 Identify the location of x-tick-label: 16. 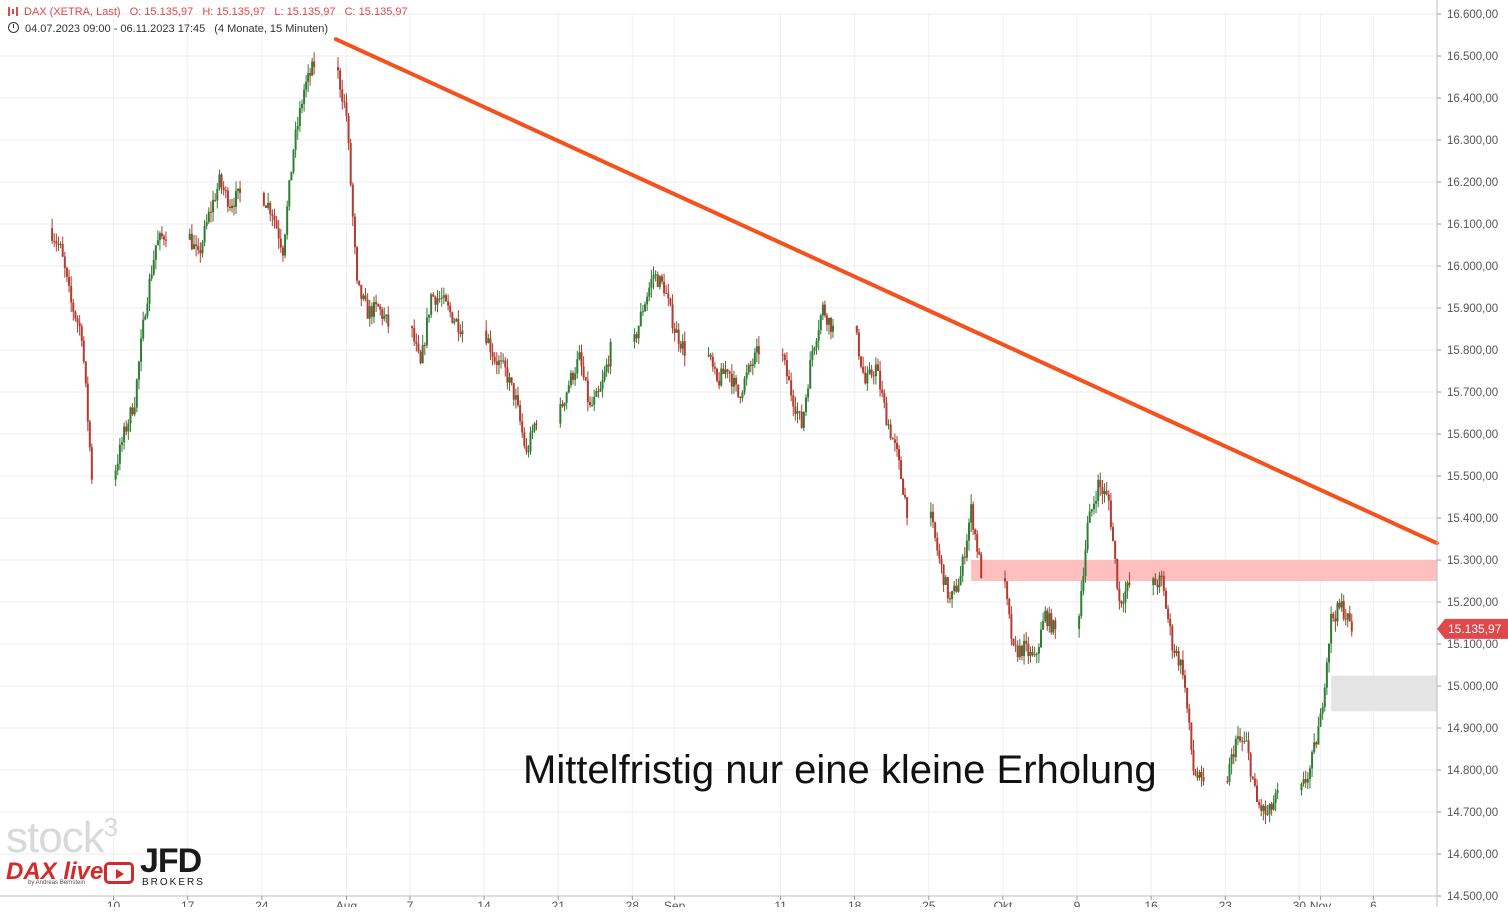
(1151, 903).